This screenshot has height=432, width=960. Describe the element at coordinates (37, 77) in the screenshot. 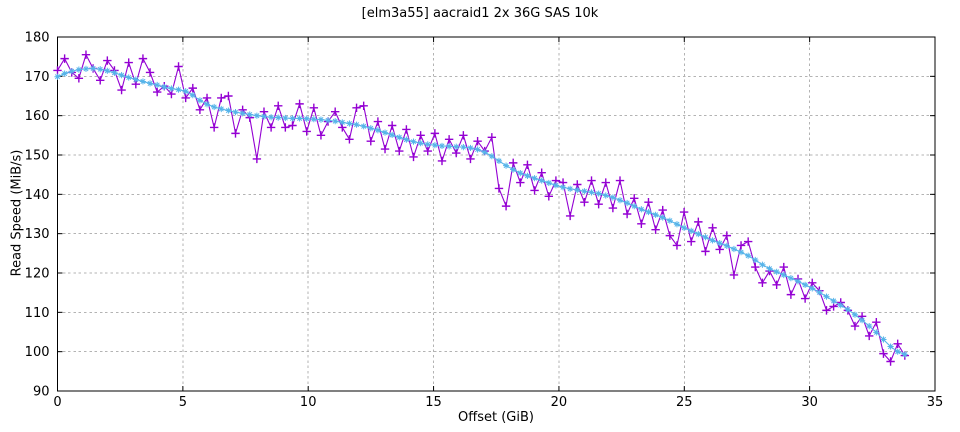

I see `y-tick-label: 170` at that location.